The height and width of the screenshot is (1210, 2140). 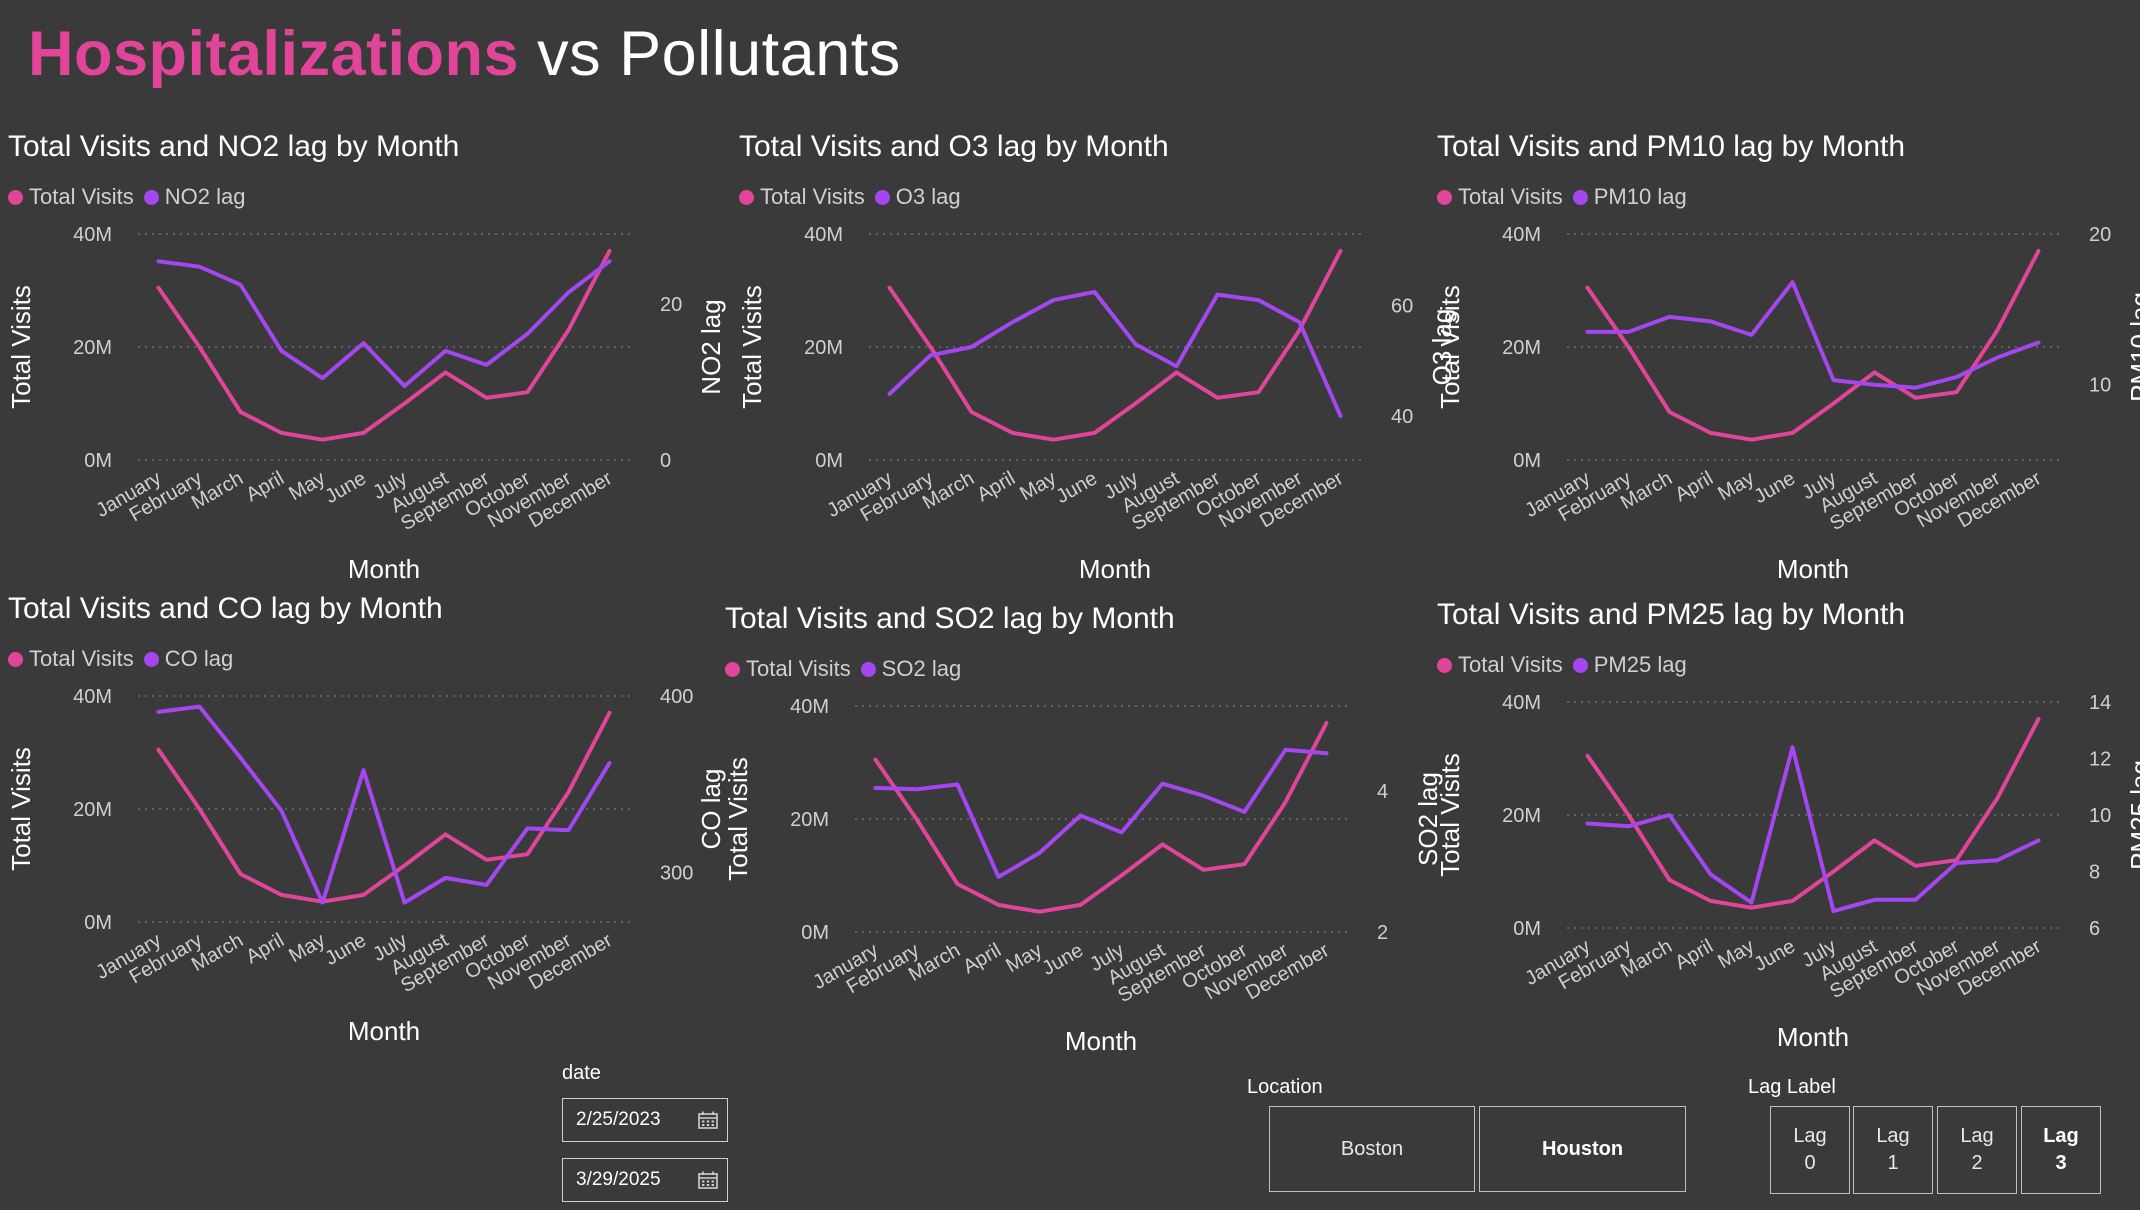 What do you see at coordinates (205, 196) in the screenshot?
I see `legend-label: NO2 lag` at bounding box center [205, 196].